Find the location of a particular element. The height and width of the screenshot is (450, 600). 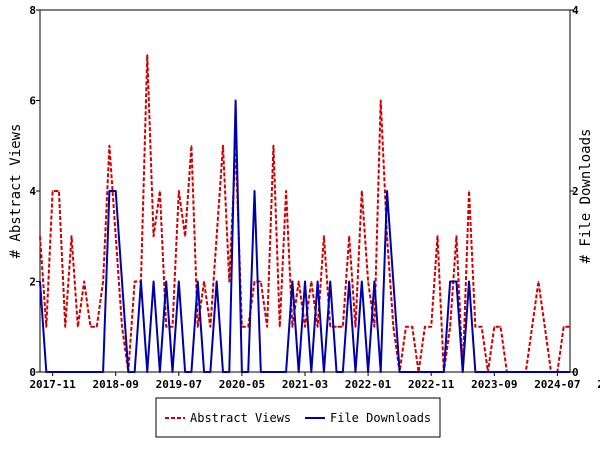

y-left-tick-label: 8 is located at coordinates (32, 10).